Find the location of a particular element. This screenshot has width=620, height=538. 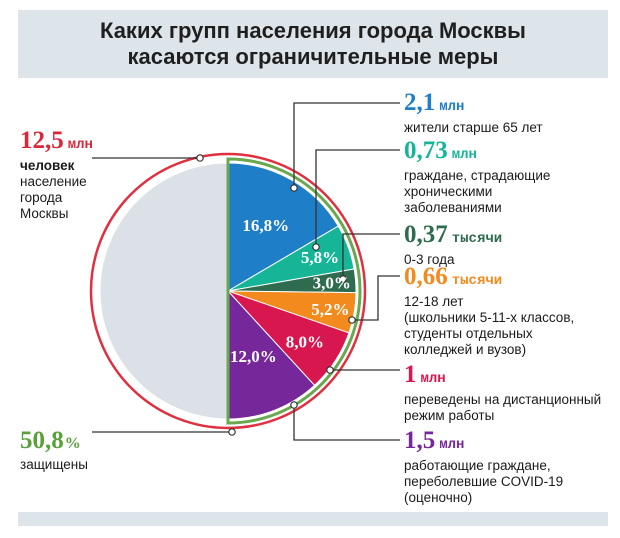

annotation-0-value: 2,1 млн is located at coordinates (473, 105).